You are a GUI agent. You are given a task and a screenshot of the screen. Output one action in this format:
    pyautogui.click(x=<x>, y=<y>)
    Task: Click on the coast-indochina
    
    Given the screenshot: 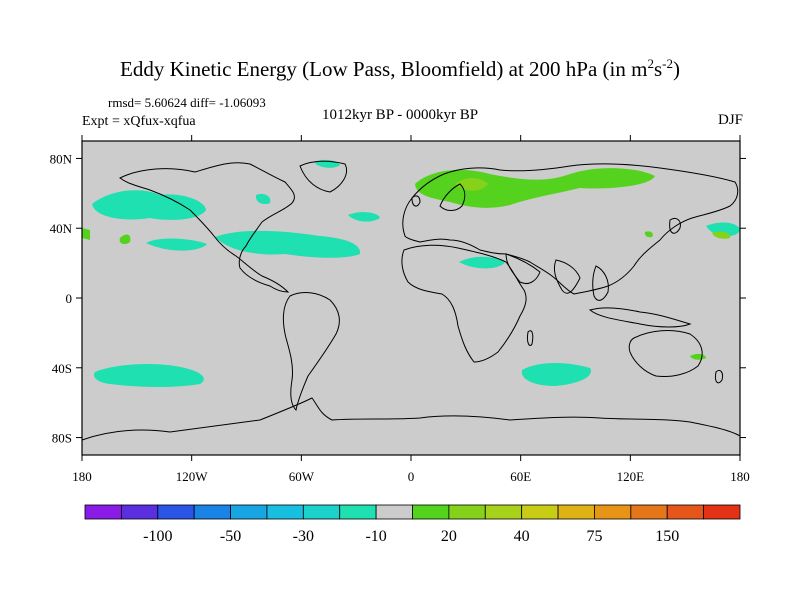 What is the action you would take?
    pyautogui.click(x=600, y=283)
    